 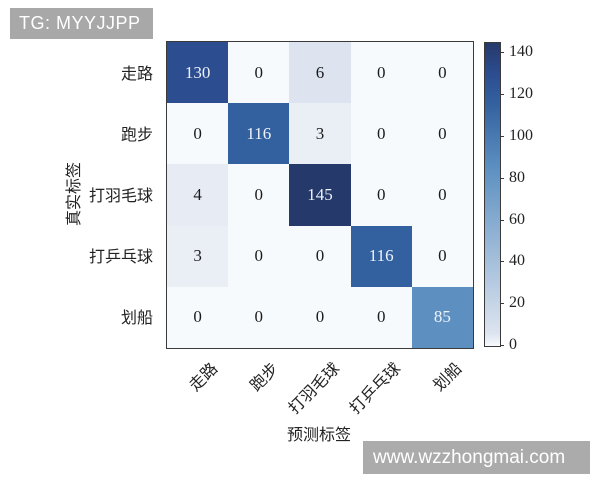 I want to click on colorbar-tick-label: 60, so click(x=517, y=219).